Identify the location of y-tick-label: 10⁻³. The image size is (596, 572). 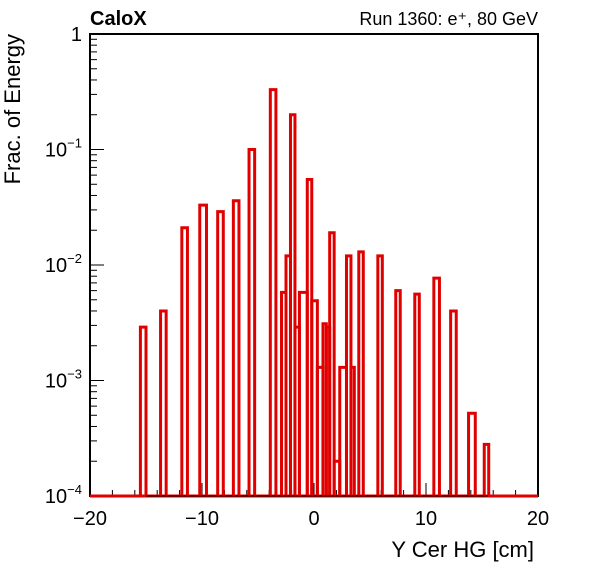
(63, 380).